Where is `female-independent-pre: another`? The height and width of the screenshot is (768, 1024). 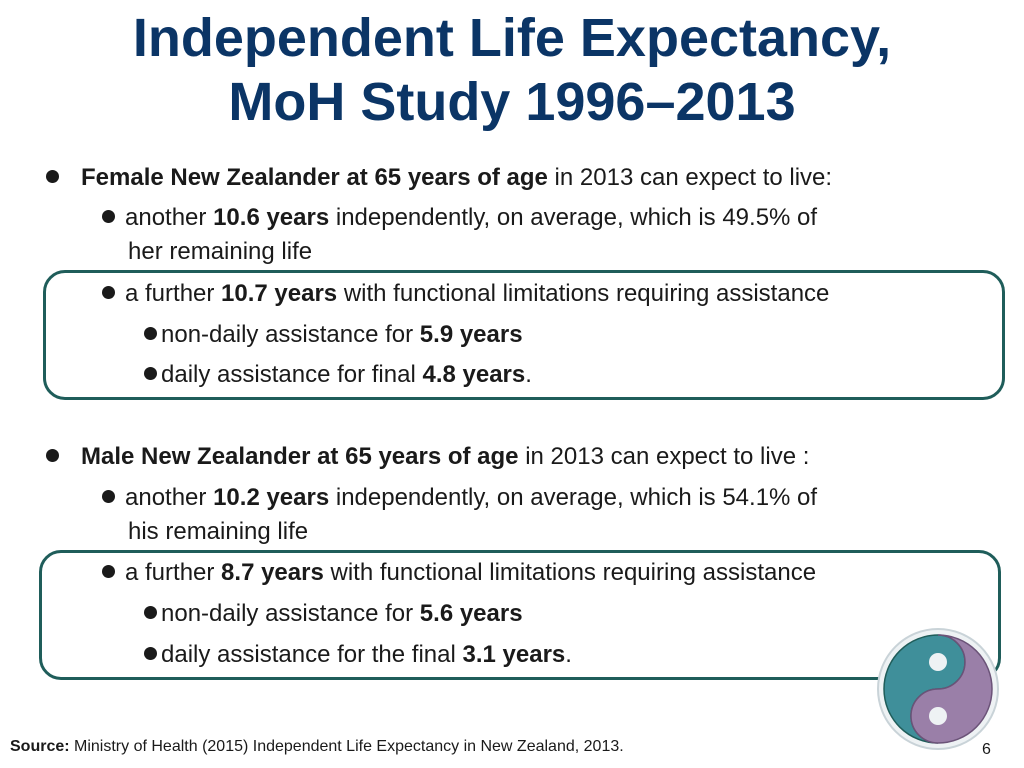
female-independent-pre: another is located at coordinates (169, 217).